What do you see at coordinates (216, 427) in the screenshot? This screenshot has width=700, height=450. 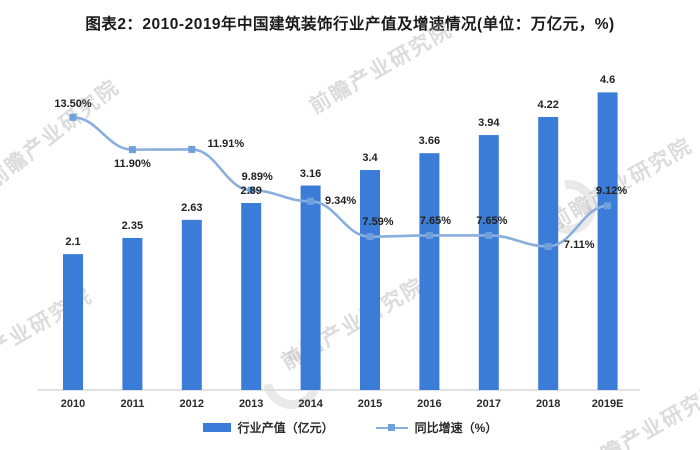 I see `bar-series-swatch-icon` at bounding box center [216, 427].